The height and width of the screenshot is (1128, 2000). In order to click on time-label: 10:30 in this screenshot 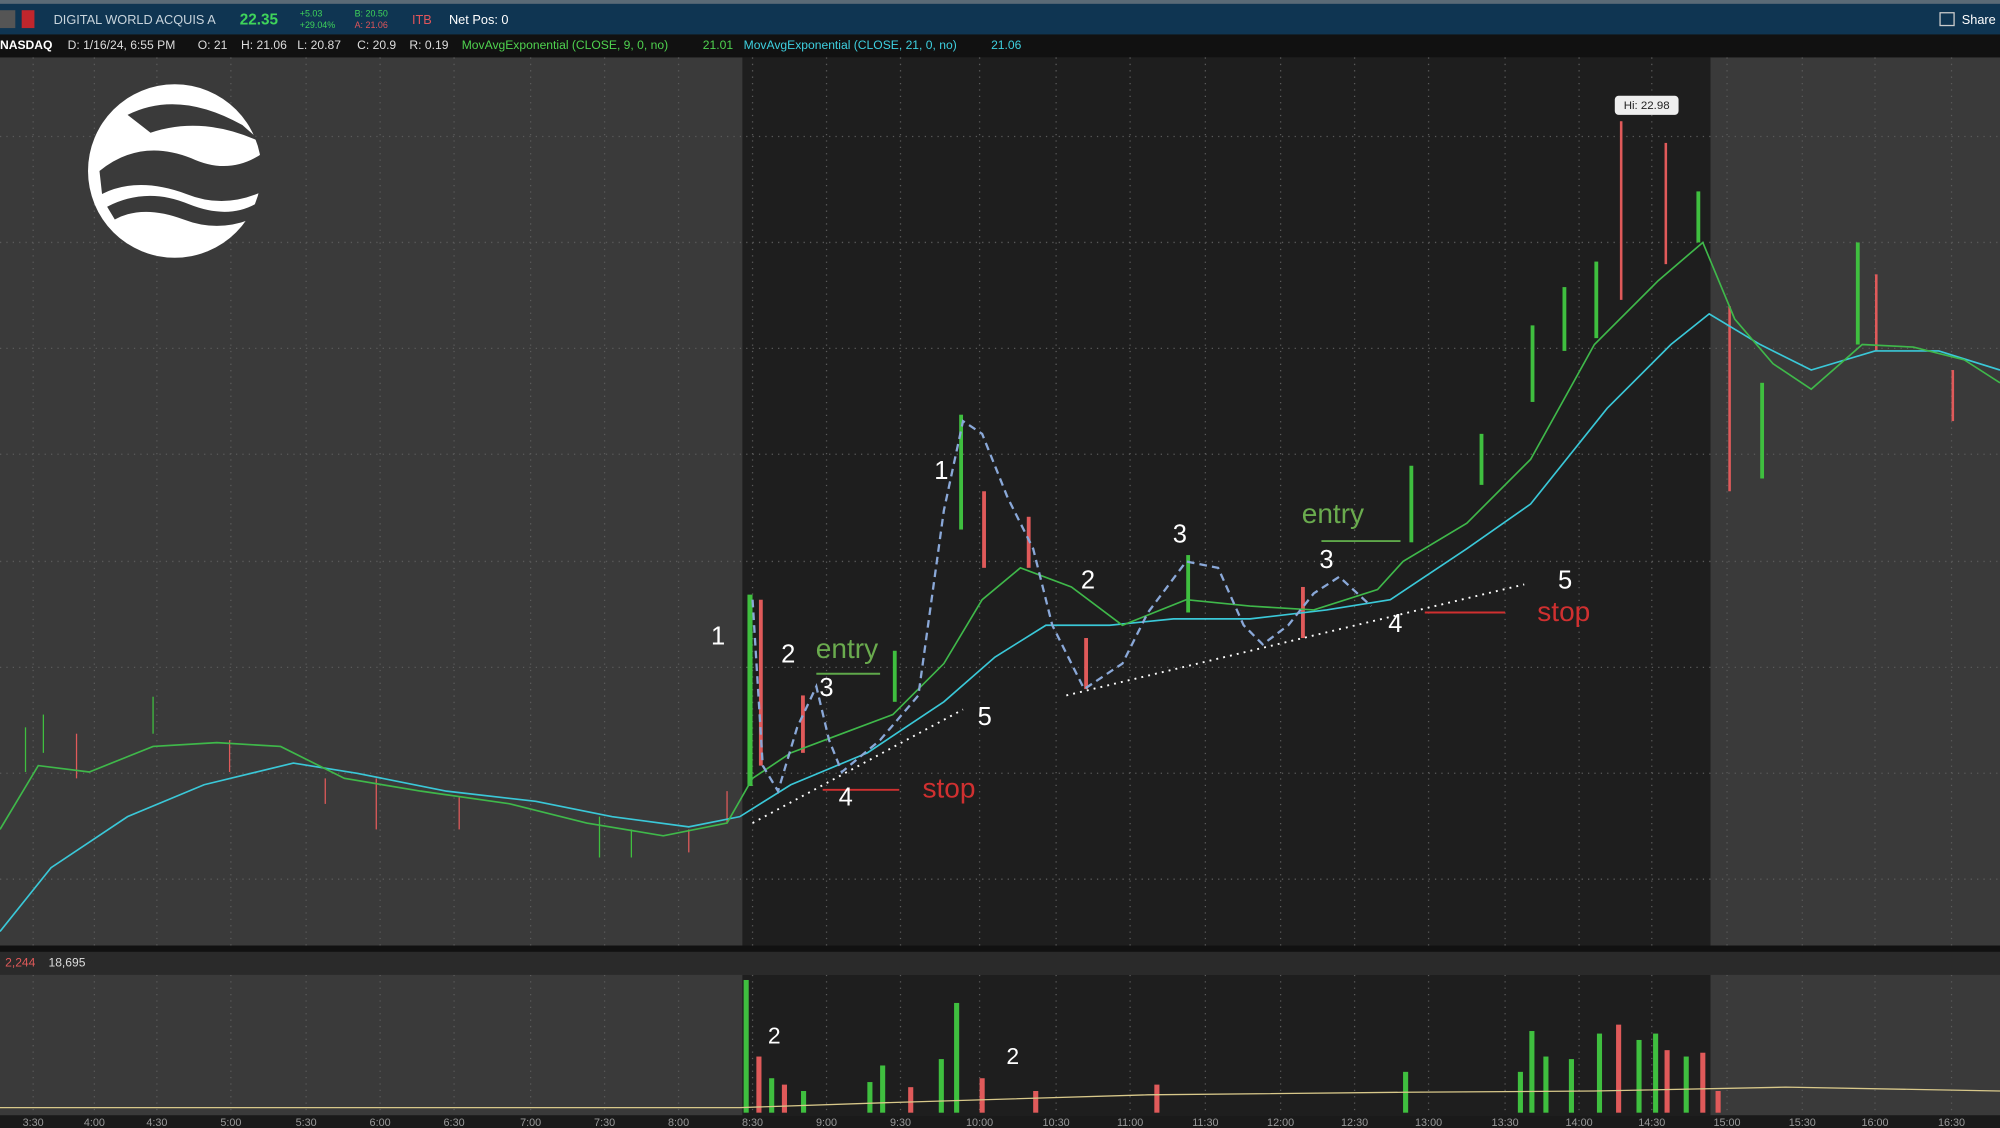, I will do `click(1056, 1122)`.